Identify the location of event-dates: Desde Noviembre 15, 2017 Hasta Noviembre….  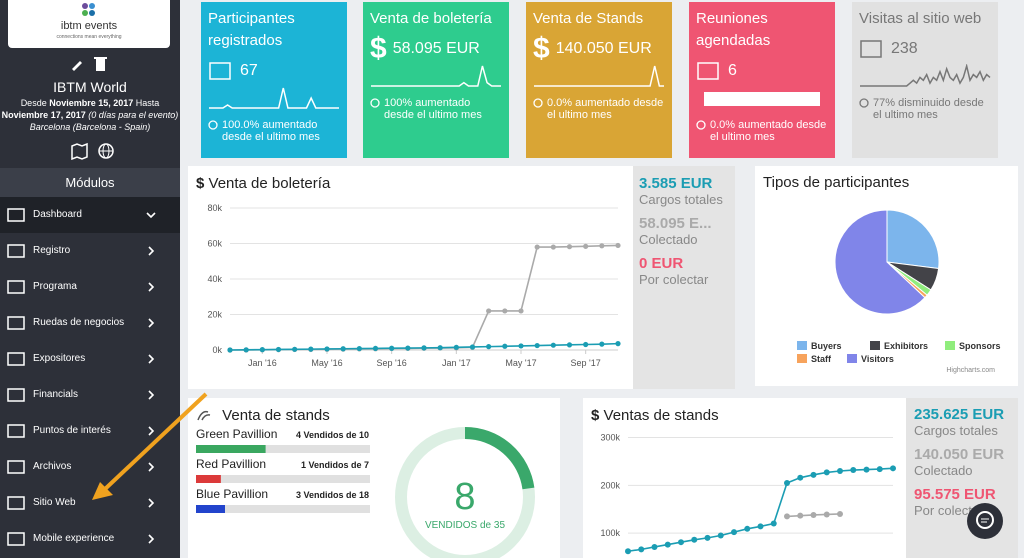
(90, 115).